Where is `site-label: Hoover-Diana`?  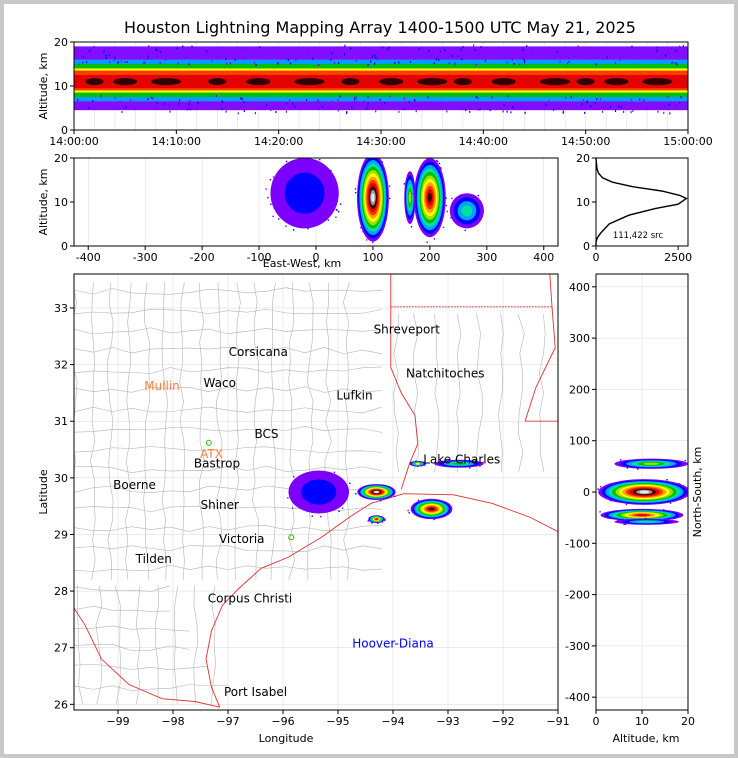 site-label: Hoover-Diana is located at coordinates (393, 644).